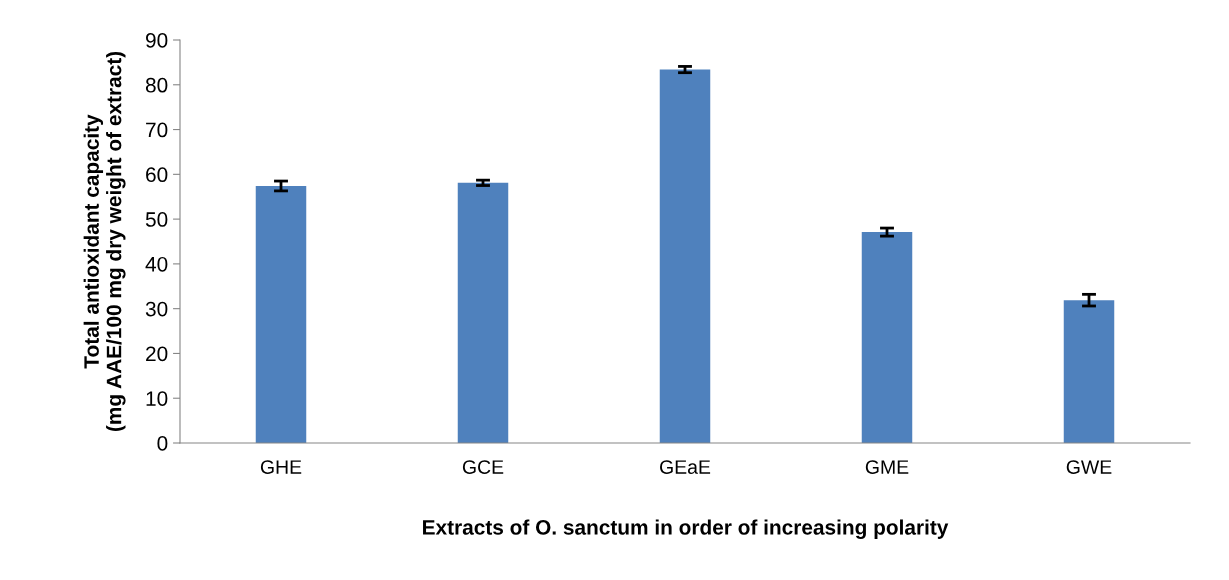 This screenshot has width=1229, height=580. I want to click on x-tick-label: GME, so click(887, 467).